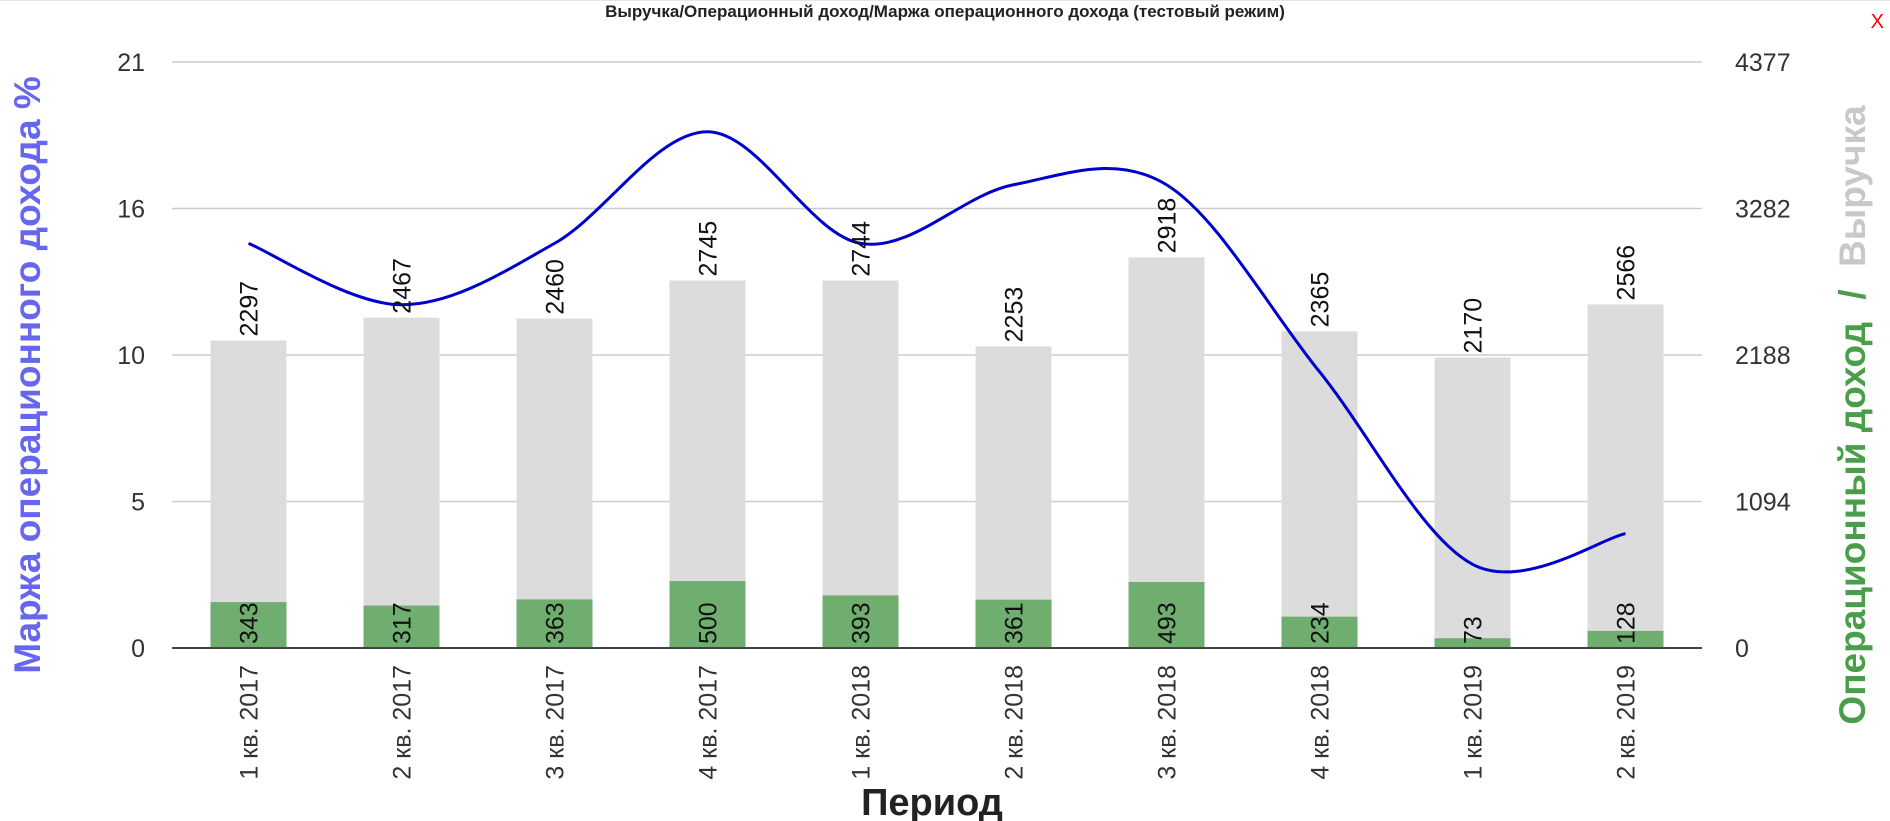  I want to click on income-value-label: 361, so click(1015, 623).